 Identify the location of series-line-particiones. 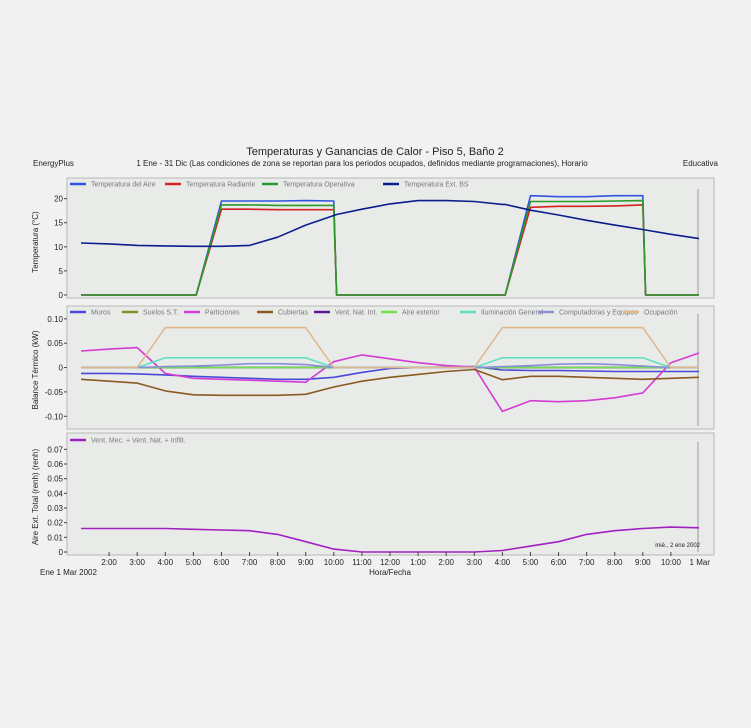
(390, 379).